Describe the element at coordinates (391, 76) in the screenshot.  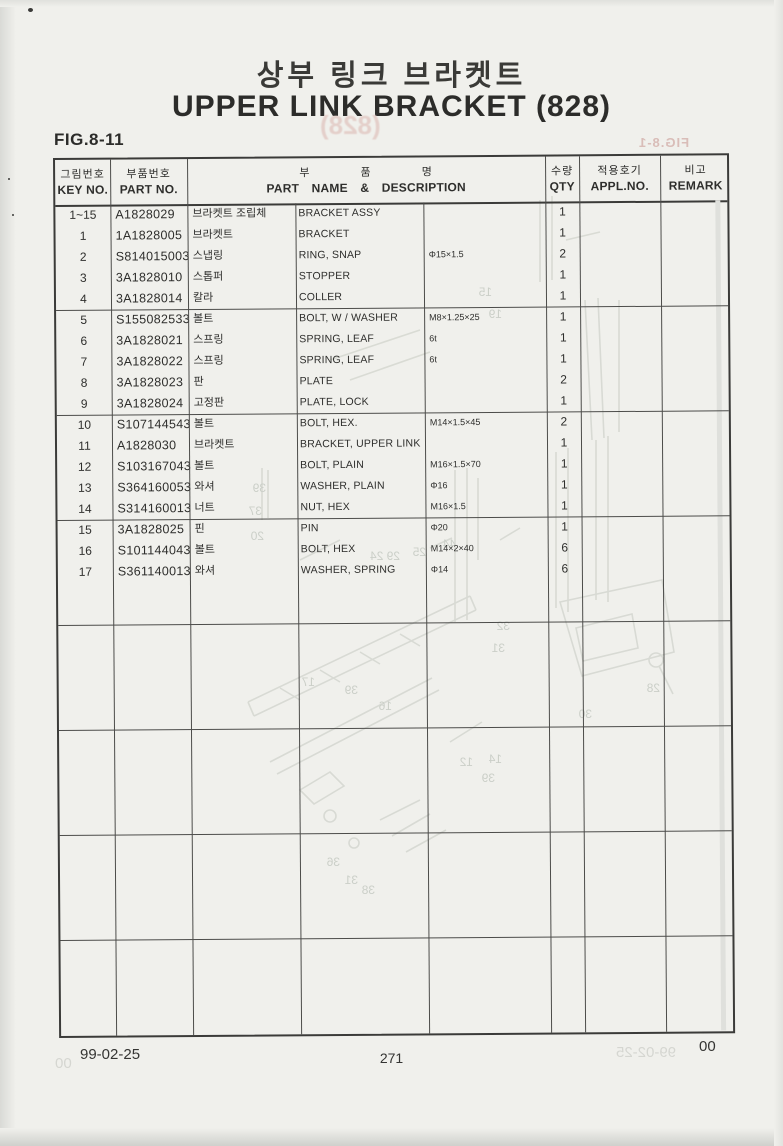
I see `page-title-korean: 상부 링크 브라켓트` at that location.